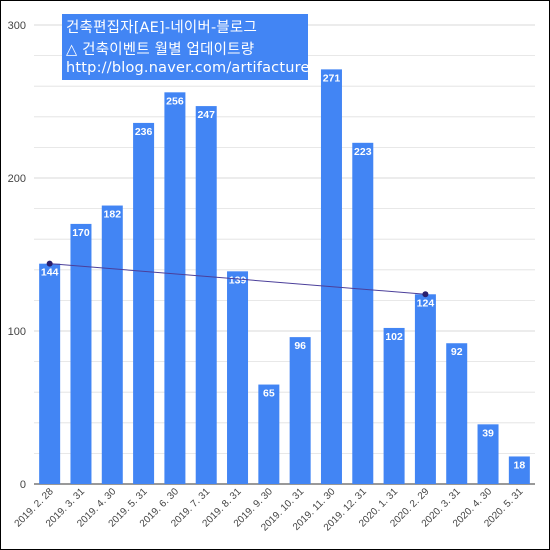  Describe the element at coordinates (394, 337) in the screenshot. I see `bar-value-label: 102` at that location.